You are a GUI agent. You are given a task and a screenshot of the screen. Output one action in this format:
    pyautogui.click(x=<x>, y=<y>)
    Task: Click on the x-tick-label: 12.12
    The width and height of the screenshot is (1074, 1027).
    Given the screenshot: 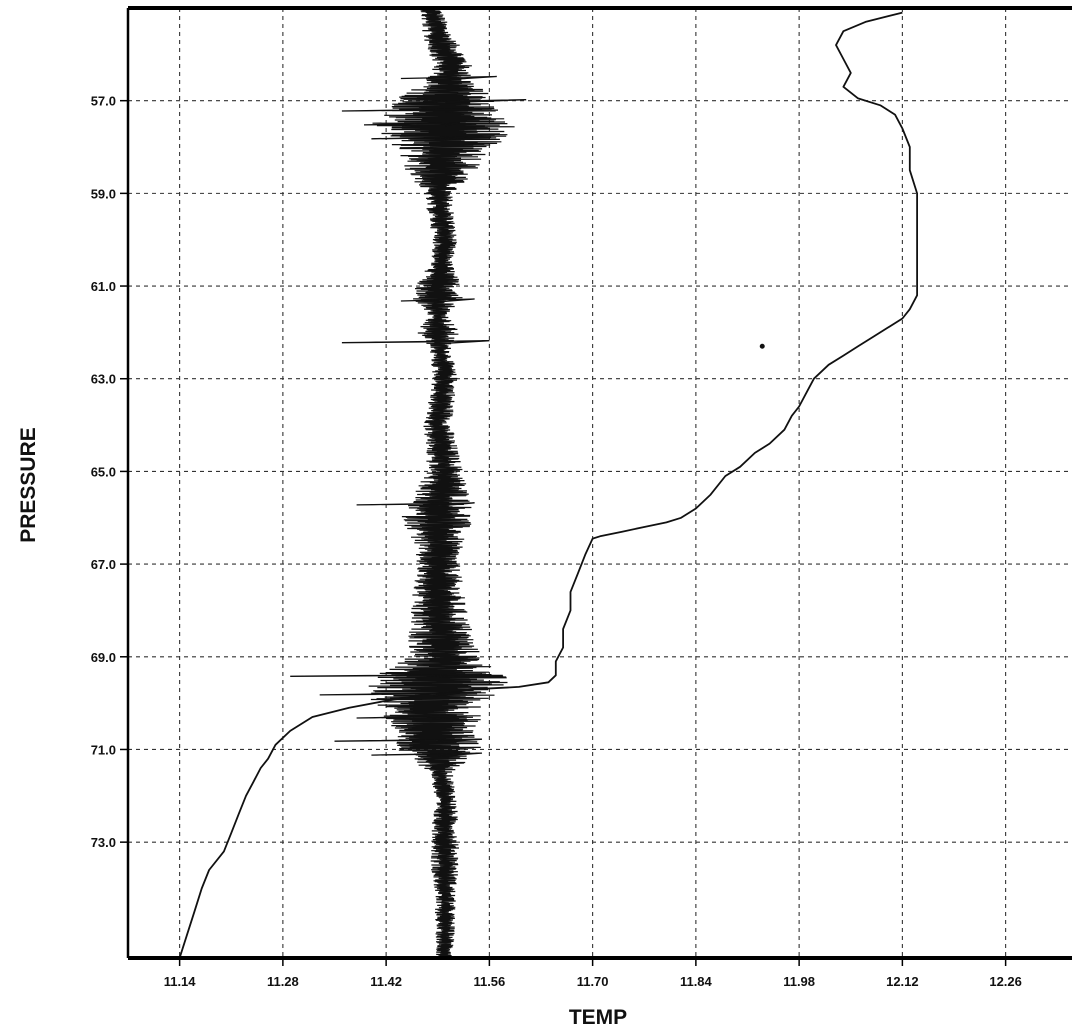 What is the action you would take?
    pyautogui.click(x=902, y=981)
    